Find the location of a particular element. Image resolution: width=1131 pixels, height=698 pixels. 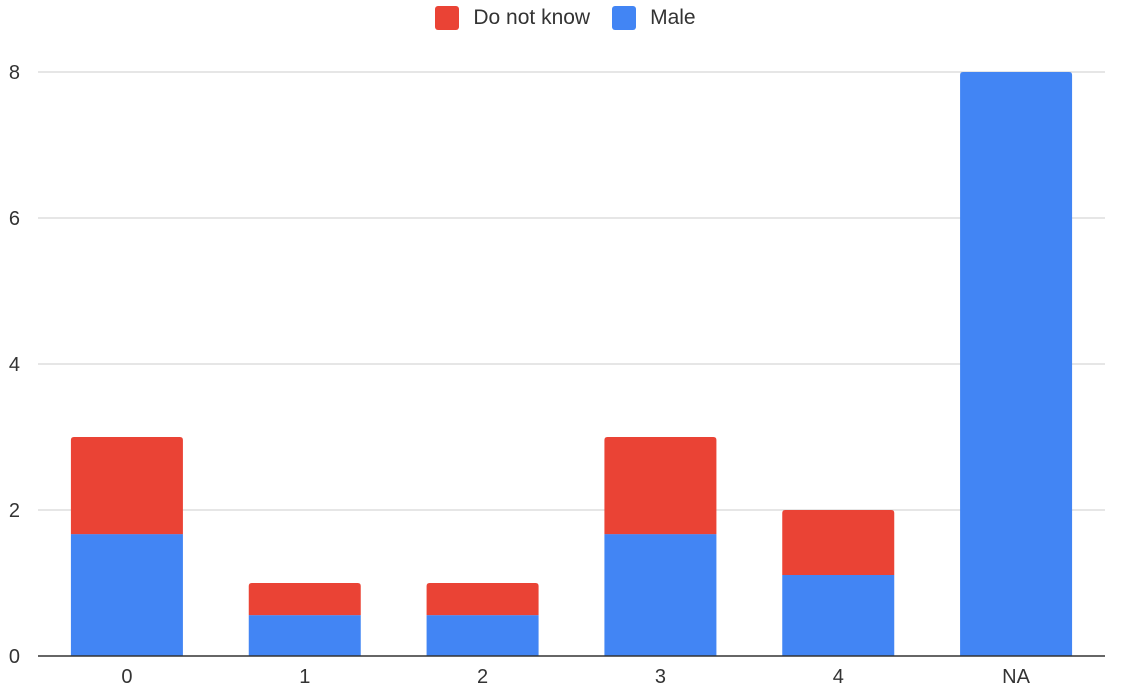

legend-label-do-not-know: Do not know is located at coordinates (532, 17).